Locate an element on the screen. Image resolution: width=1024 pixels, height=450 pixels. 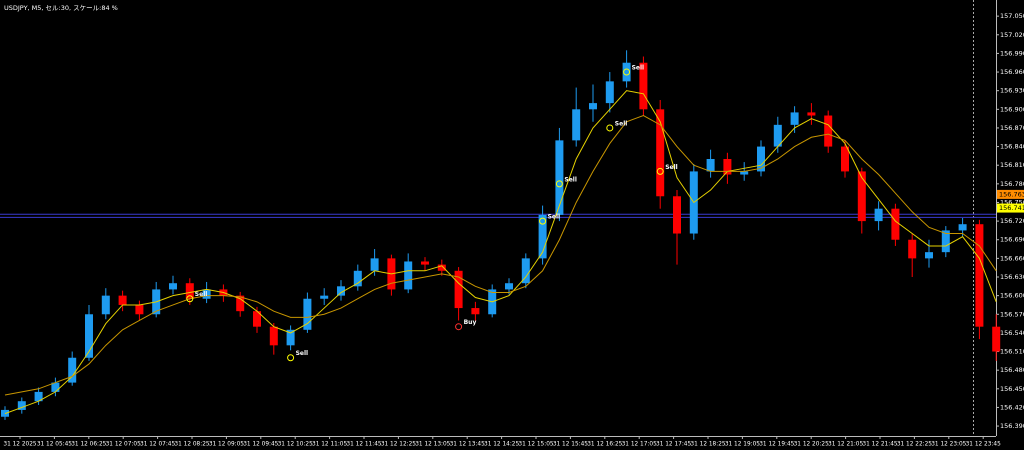
x-tick-label: 31 12 08:25 is located at coordinates (191, 445).